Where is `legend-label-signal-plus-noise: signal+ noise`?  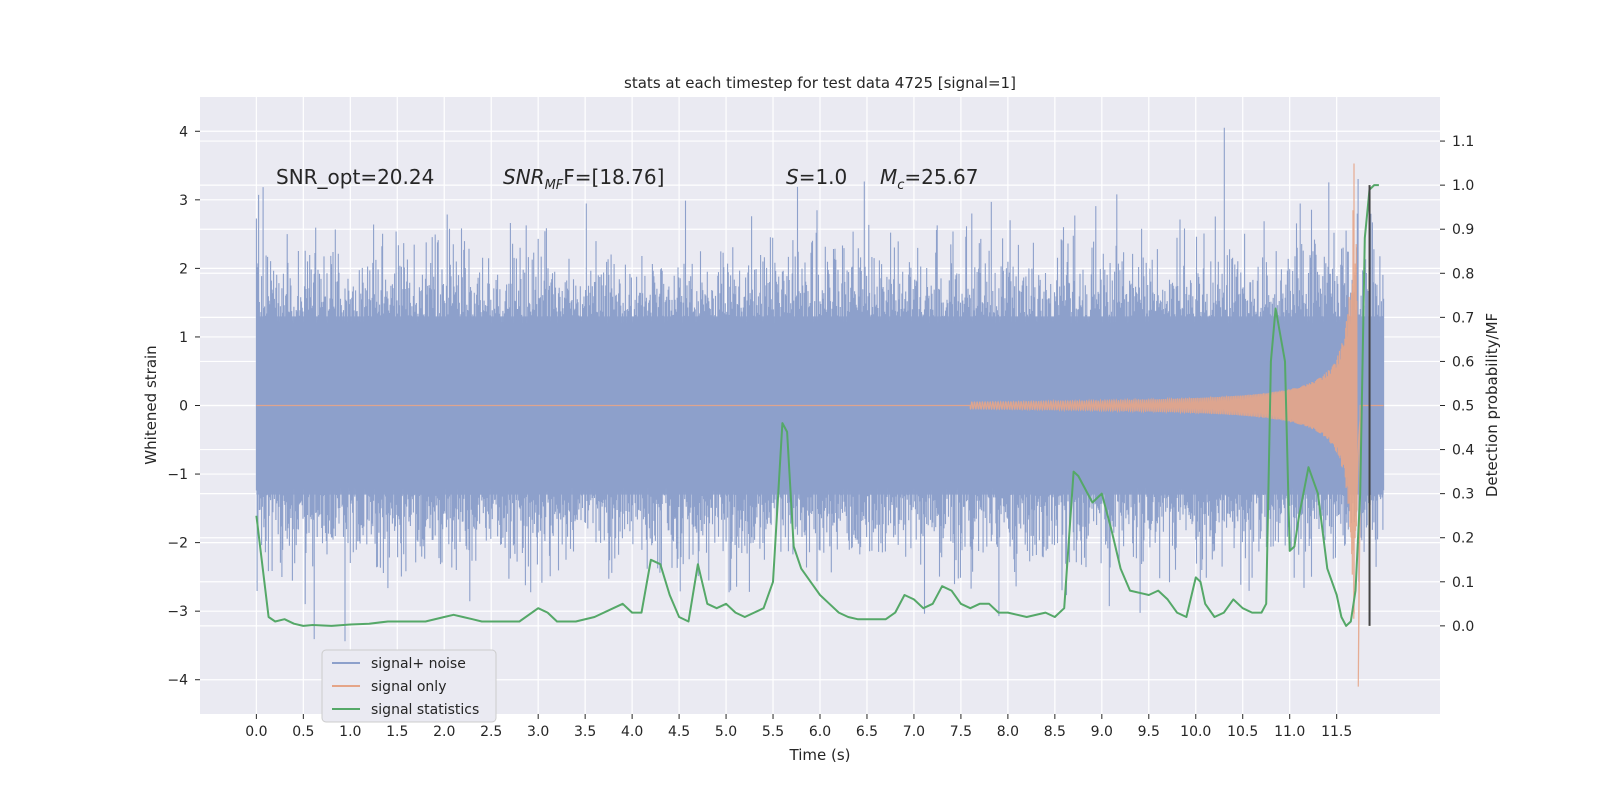
legend-label-signal-plus-noise: signal+ noise is located at coordinates (418, 664).